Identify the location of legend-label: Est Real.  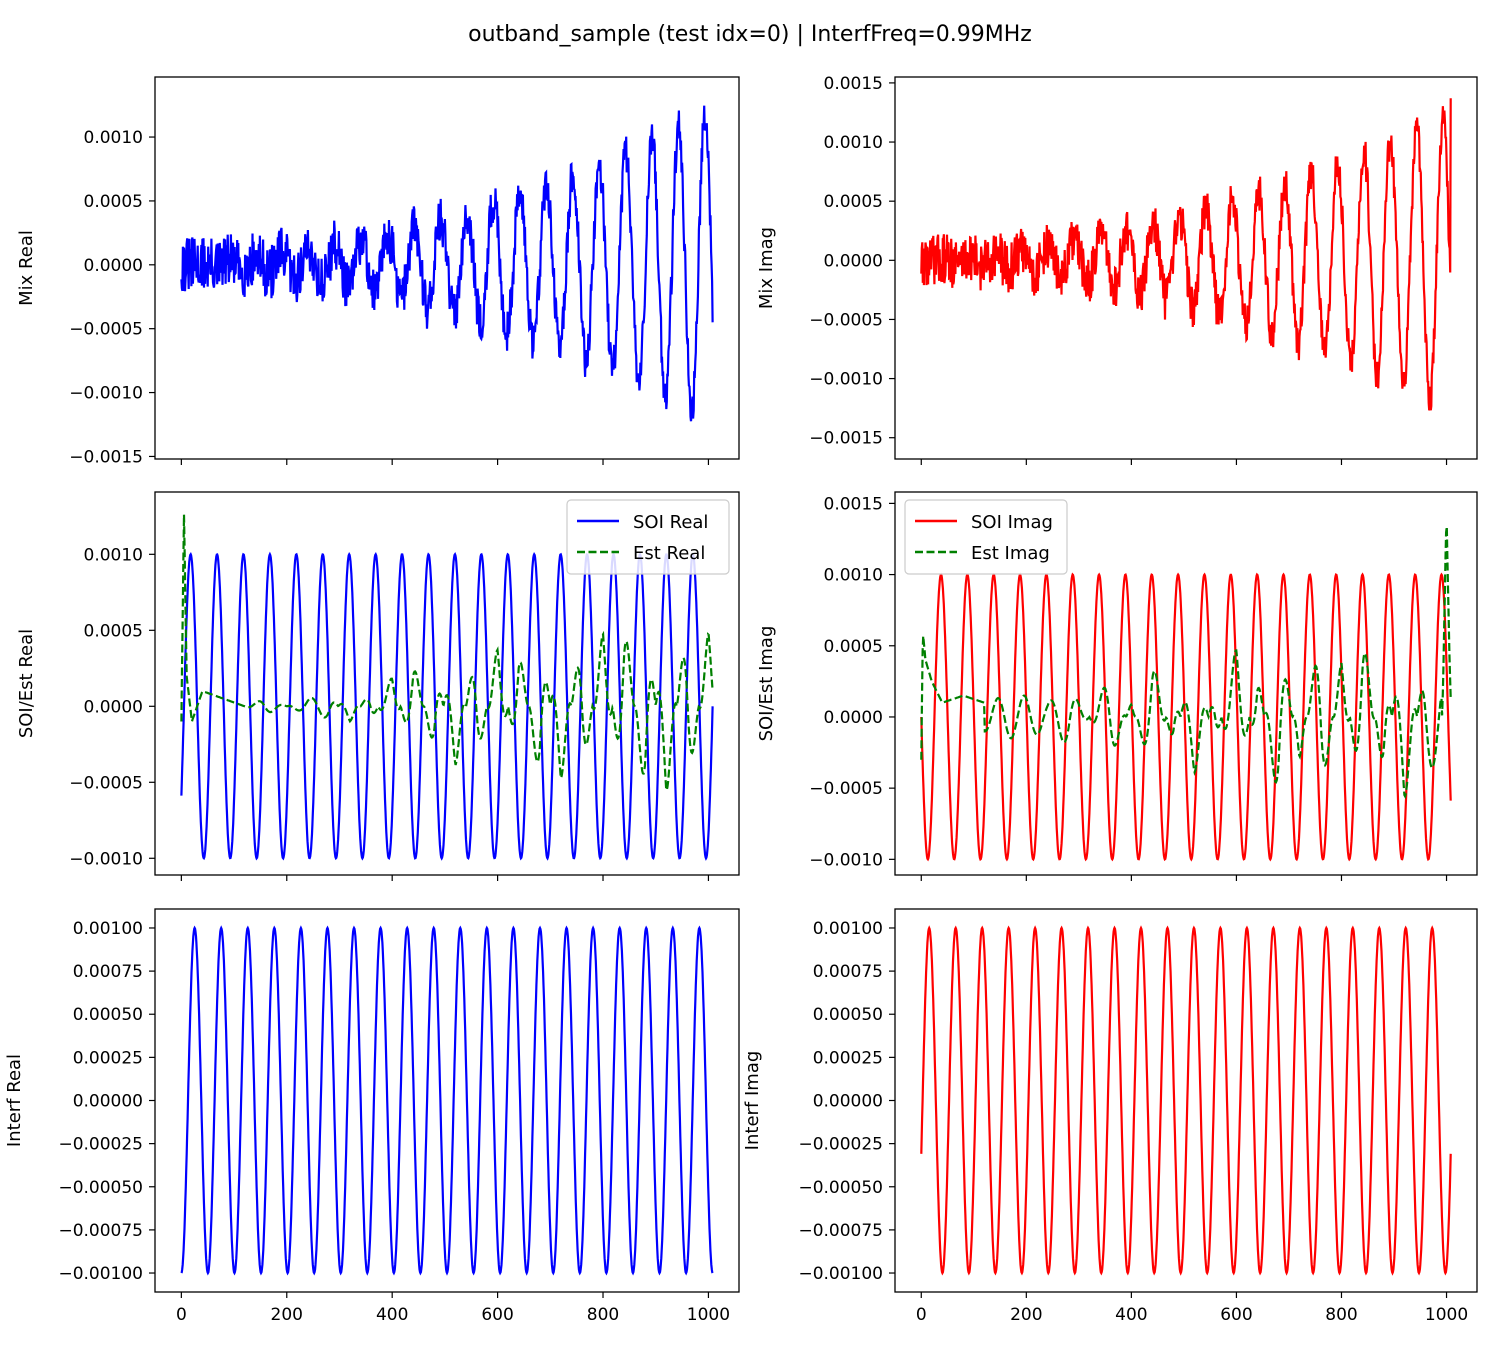
(669, 553).